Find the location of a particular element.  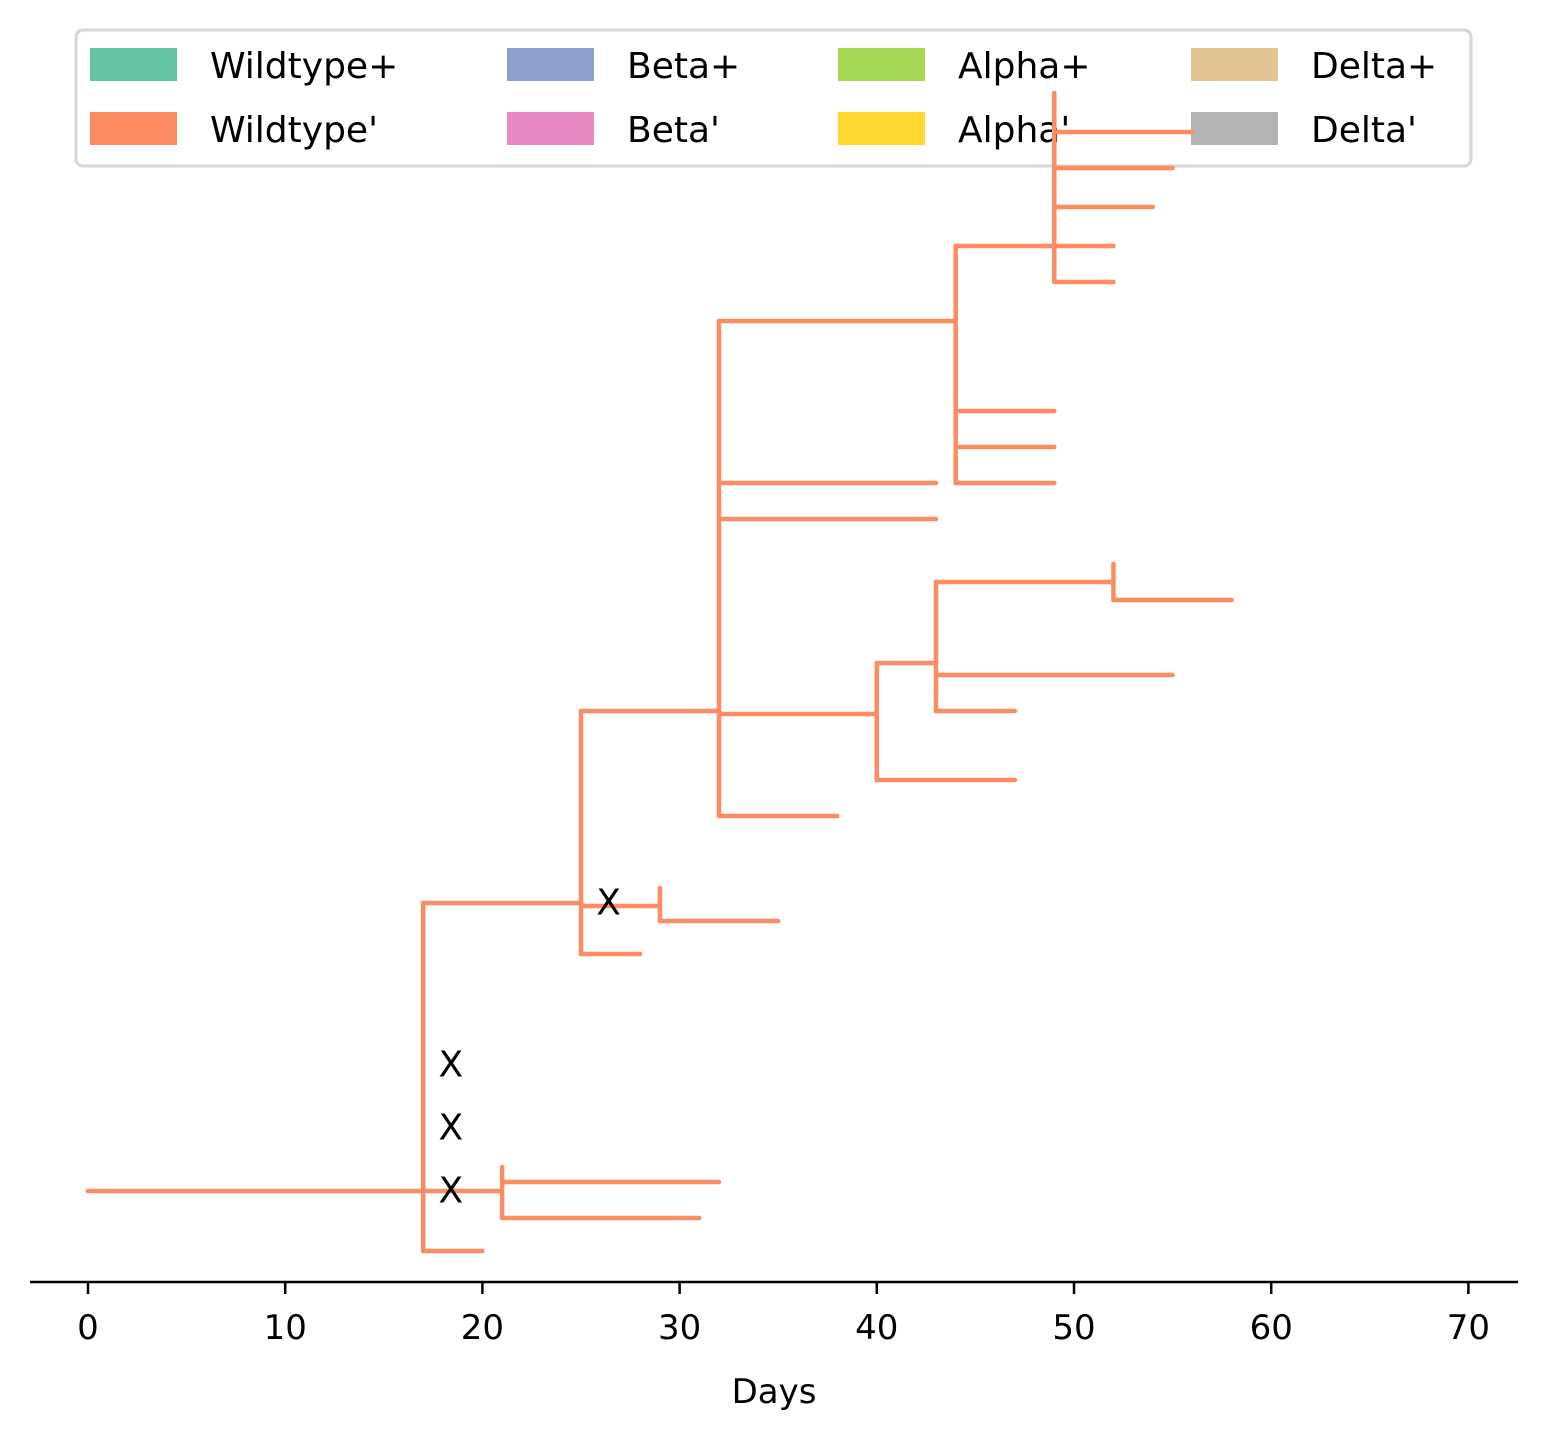

legend-entry-betaprime: Beta' is located at coordinates (613, 130).